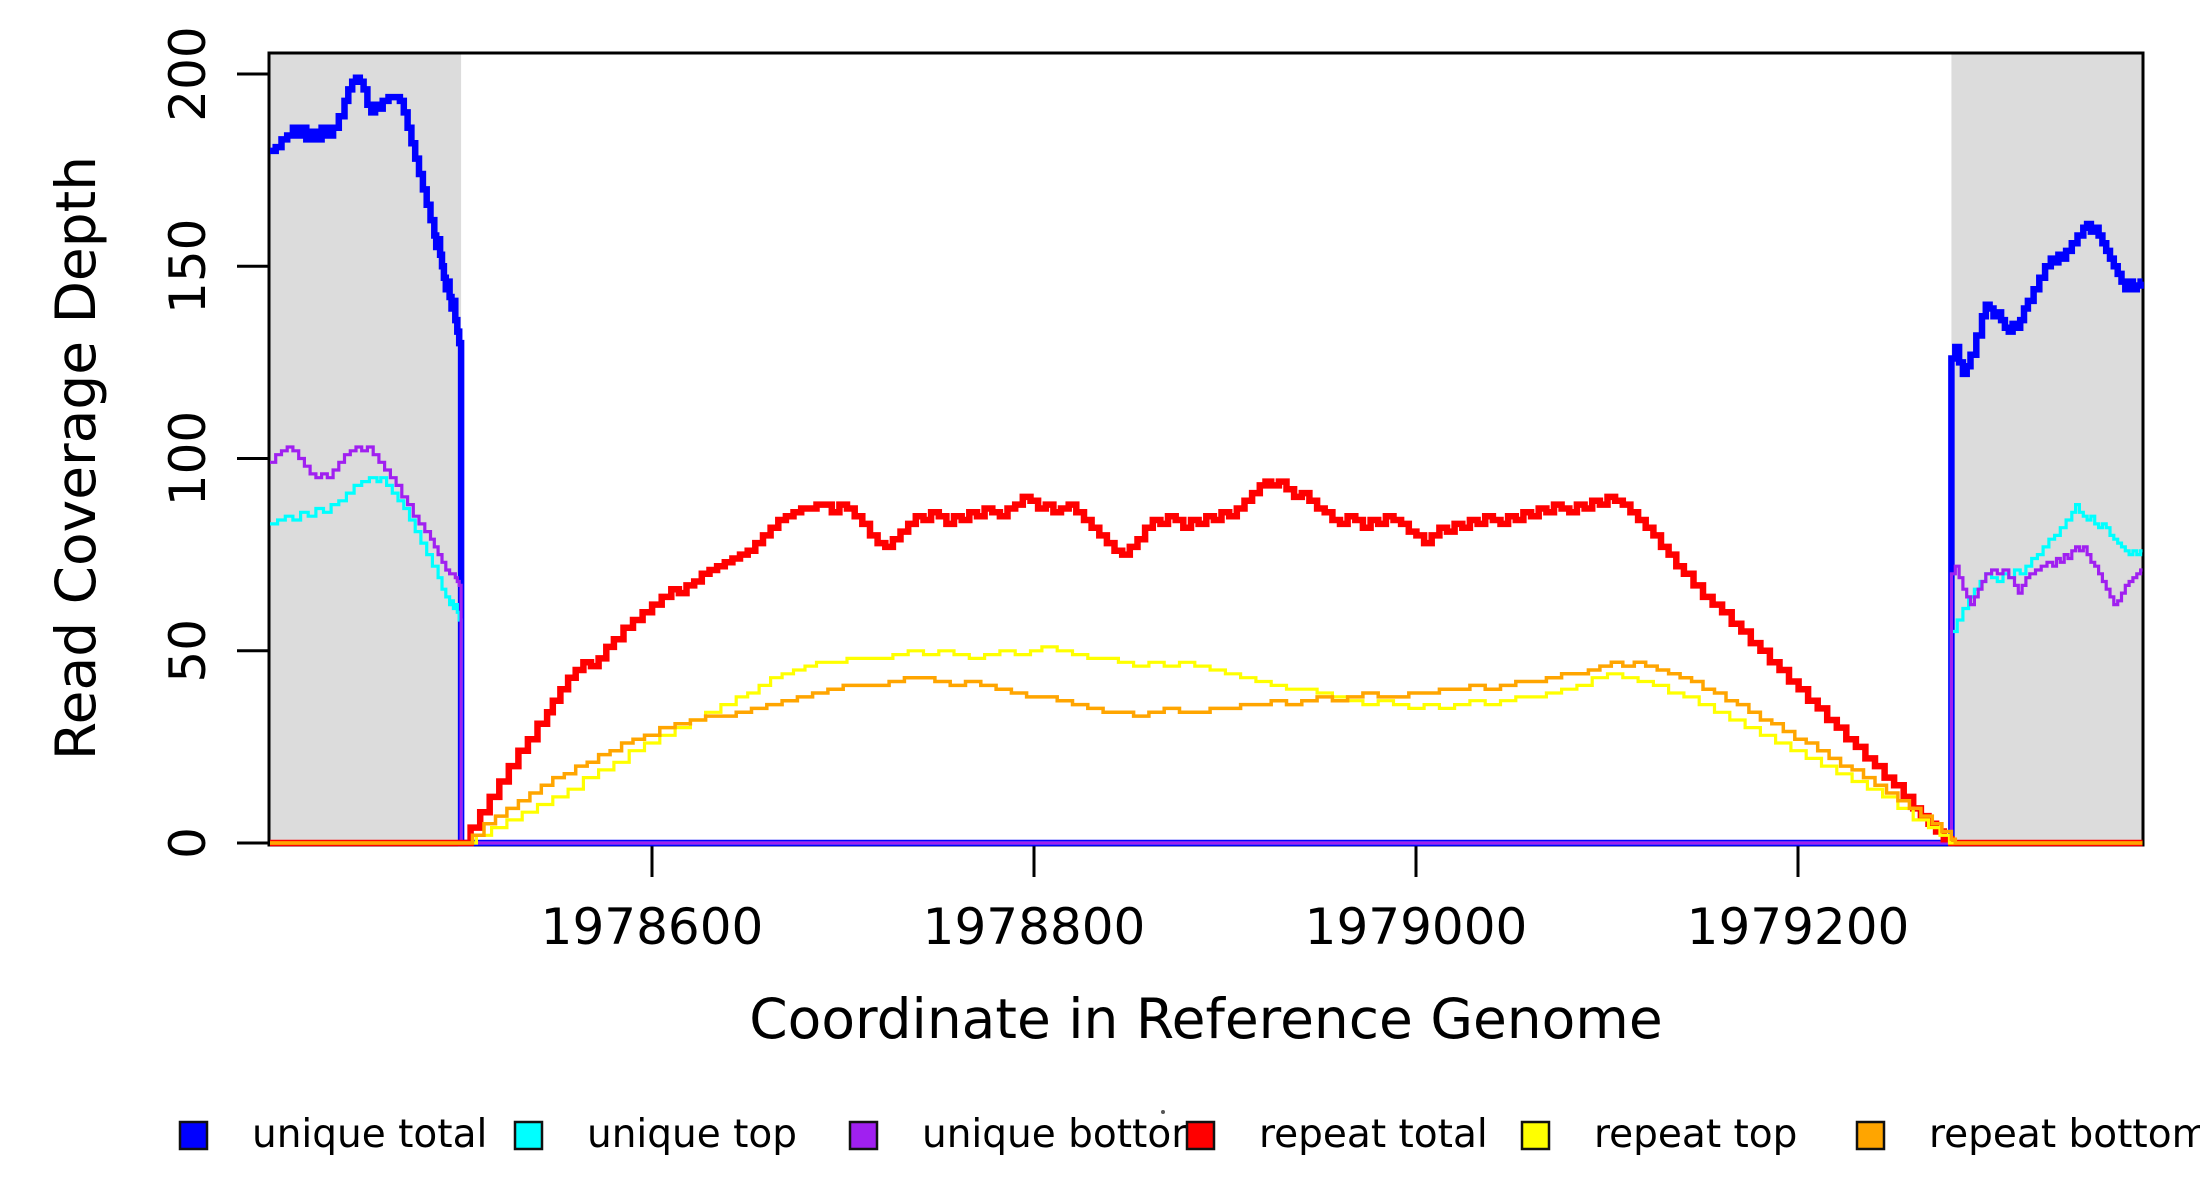 Image resolution: width=2200 pixels, height=1200 pixels. Describe the element at coordinates (1373, 1134) in the screenshot. I see `legend-label: repeat total` at that location.